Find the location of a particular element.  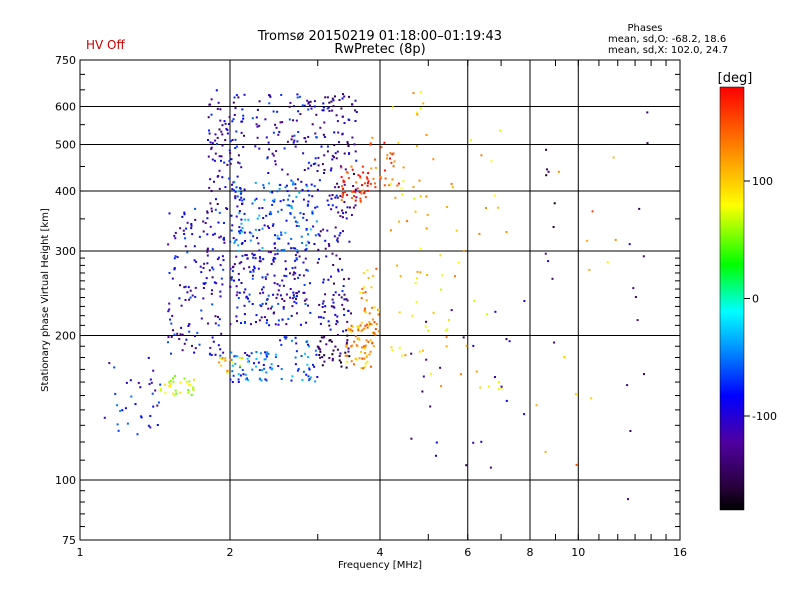

y-tick-label: 100 is located at coordinates (65, 480).